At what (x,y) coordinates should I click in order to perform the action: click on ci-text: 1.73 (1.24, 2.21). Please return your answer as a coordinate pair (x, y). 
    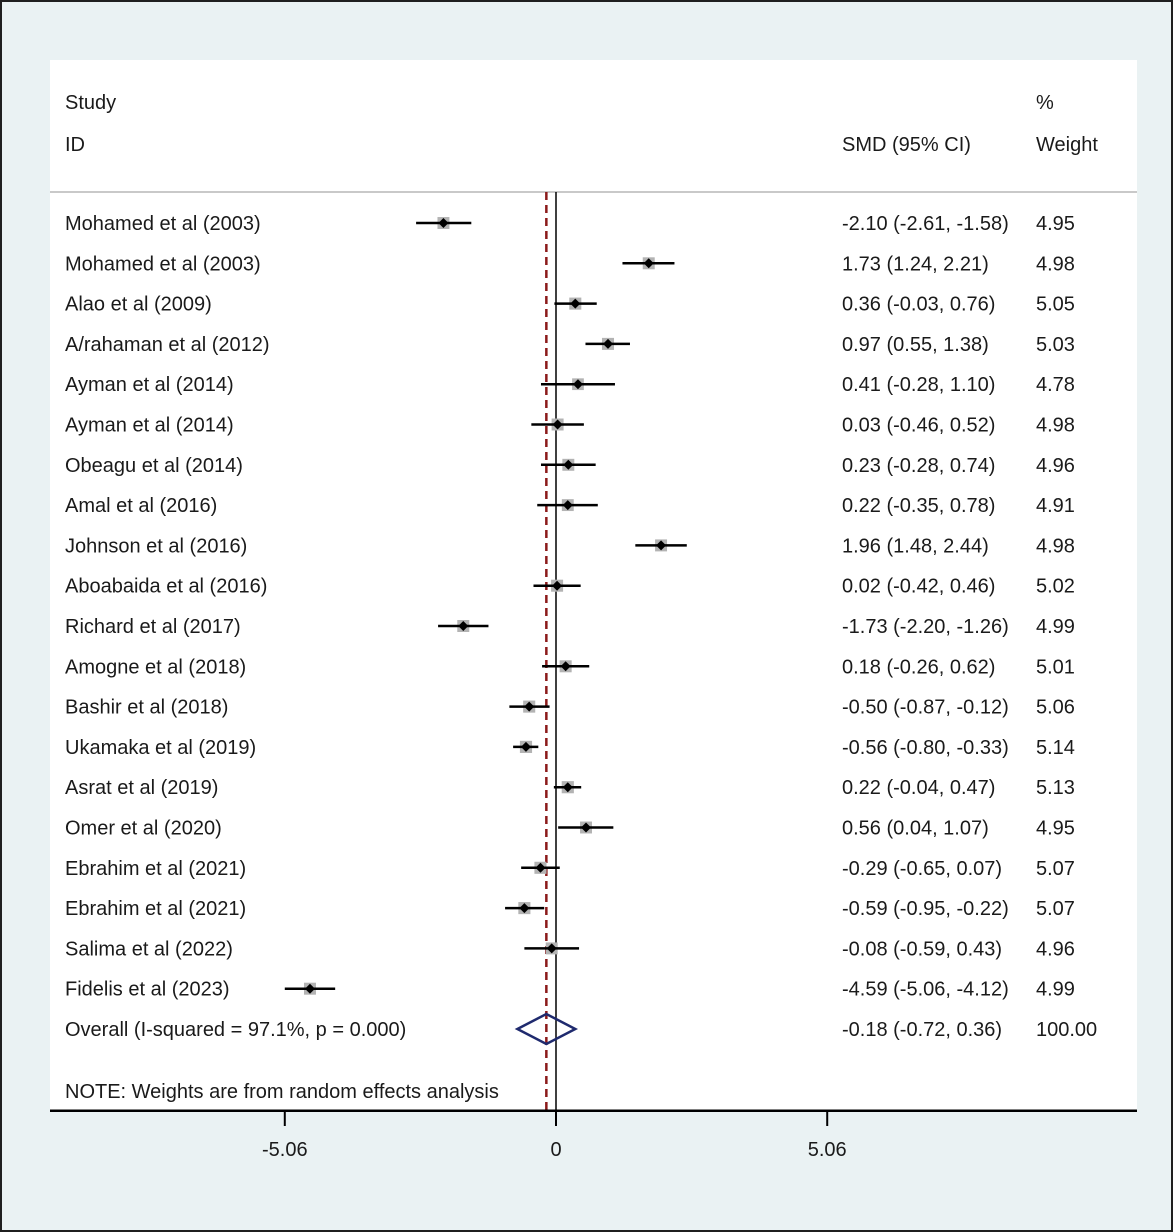
    Looking at the image, I should click on (915, 264).